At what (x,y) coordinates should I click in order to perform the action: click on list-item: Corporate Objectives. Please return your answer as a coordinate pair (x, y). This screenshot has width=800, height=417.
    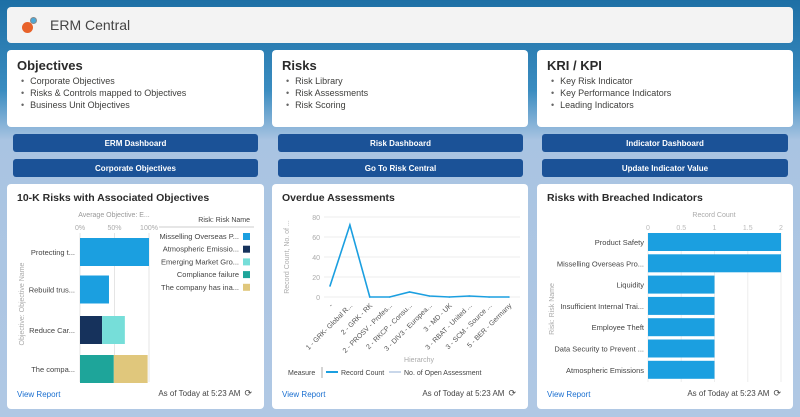
    Looking at the image, I should click on (137, 81).